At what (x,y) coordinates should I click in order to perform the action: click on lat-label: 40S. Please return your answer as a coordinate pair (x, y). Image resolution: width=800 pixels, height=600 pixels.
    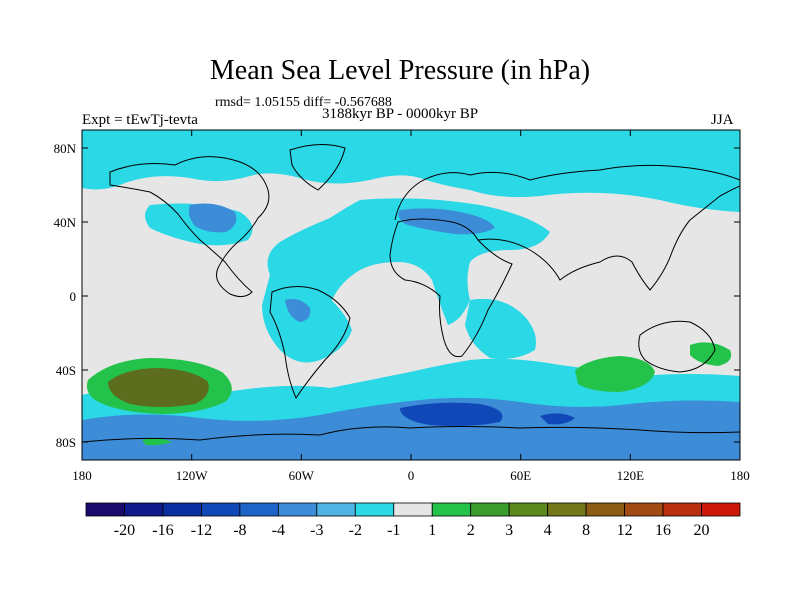
    Looking at the image, I should click on (66, 370).